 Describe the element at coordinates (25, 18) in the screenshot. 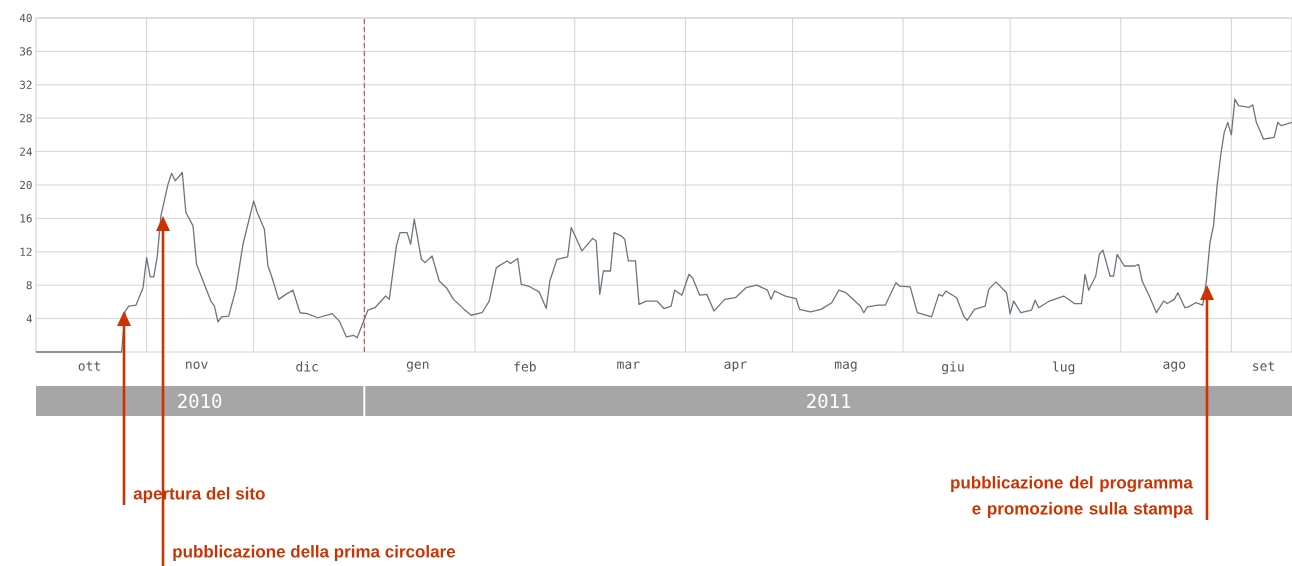

I see `y-tick-label: 40` at that location.